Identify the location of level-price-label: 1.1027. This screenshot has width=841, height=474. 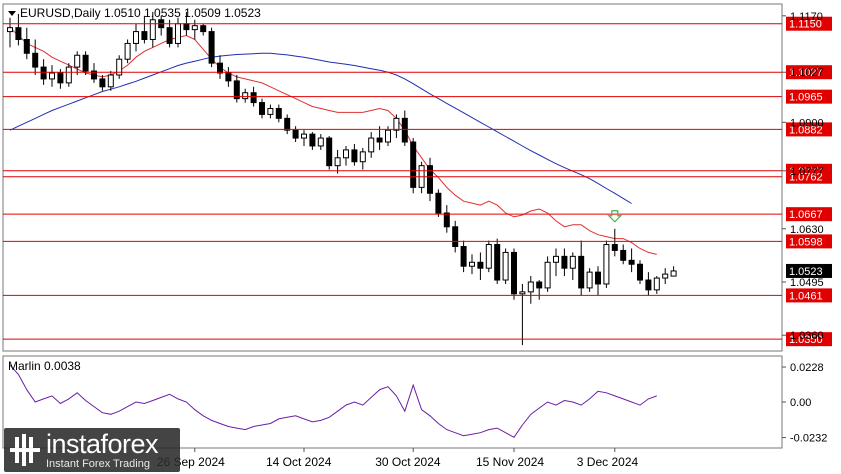
(806, 73).